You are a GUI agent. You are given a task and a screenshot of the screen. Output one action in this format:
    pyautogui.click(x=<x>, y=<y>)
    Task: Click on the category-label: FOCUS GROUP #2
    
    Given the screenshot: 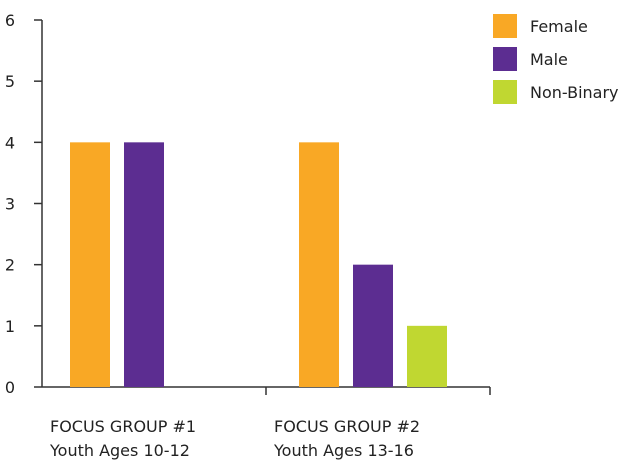 What is the action you would take?
    pyautogui.click(x=347, y=426)
    